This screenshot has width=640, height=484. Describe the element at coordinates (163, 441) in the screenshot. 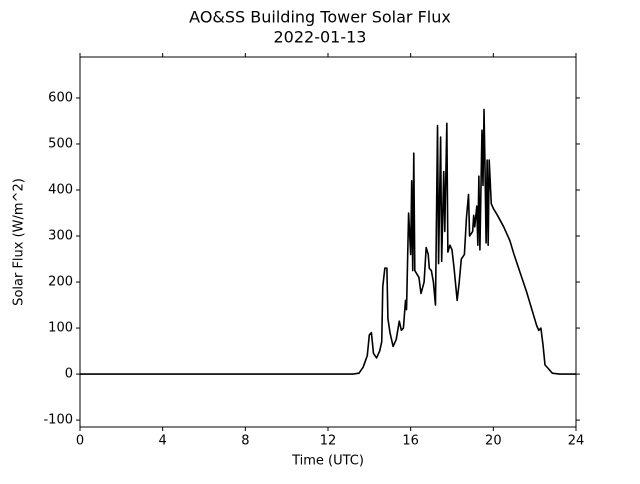

I see `x-tick-label: 4` at that location.